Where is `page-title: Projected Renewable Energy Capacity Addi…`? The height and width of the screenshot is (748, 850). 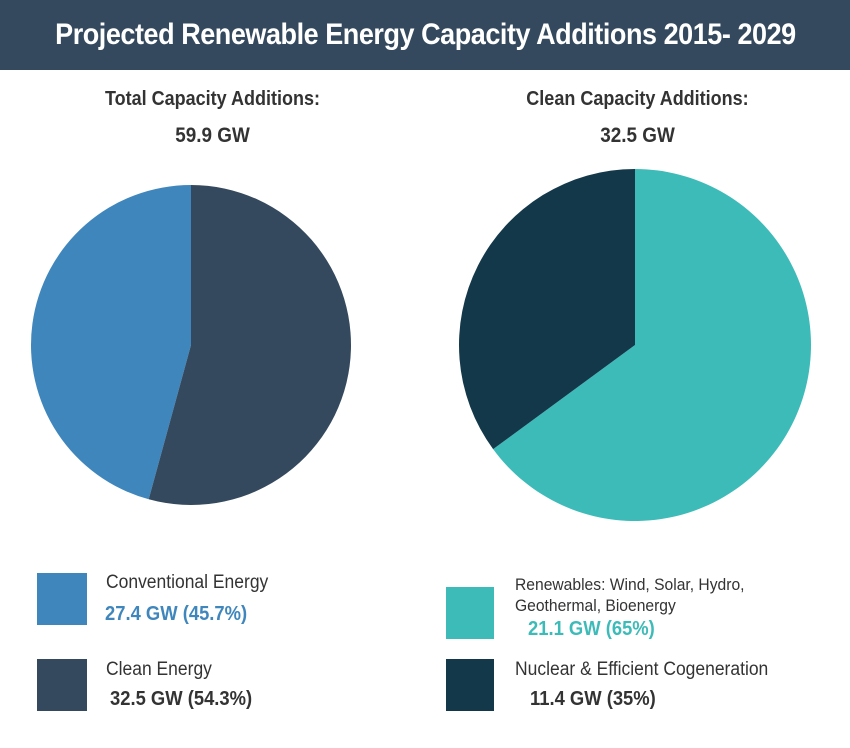
page-title: Projected Renewable Energy Capacity Addi… is located at coordinates (425, 34).